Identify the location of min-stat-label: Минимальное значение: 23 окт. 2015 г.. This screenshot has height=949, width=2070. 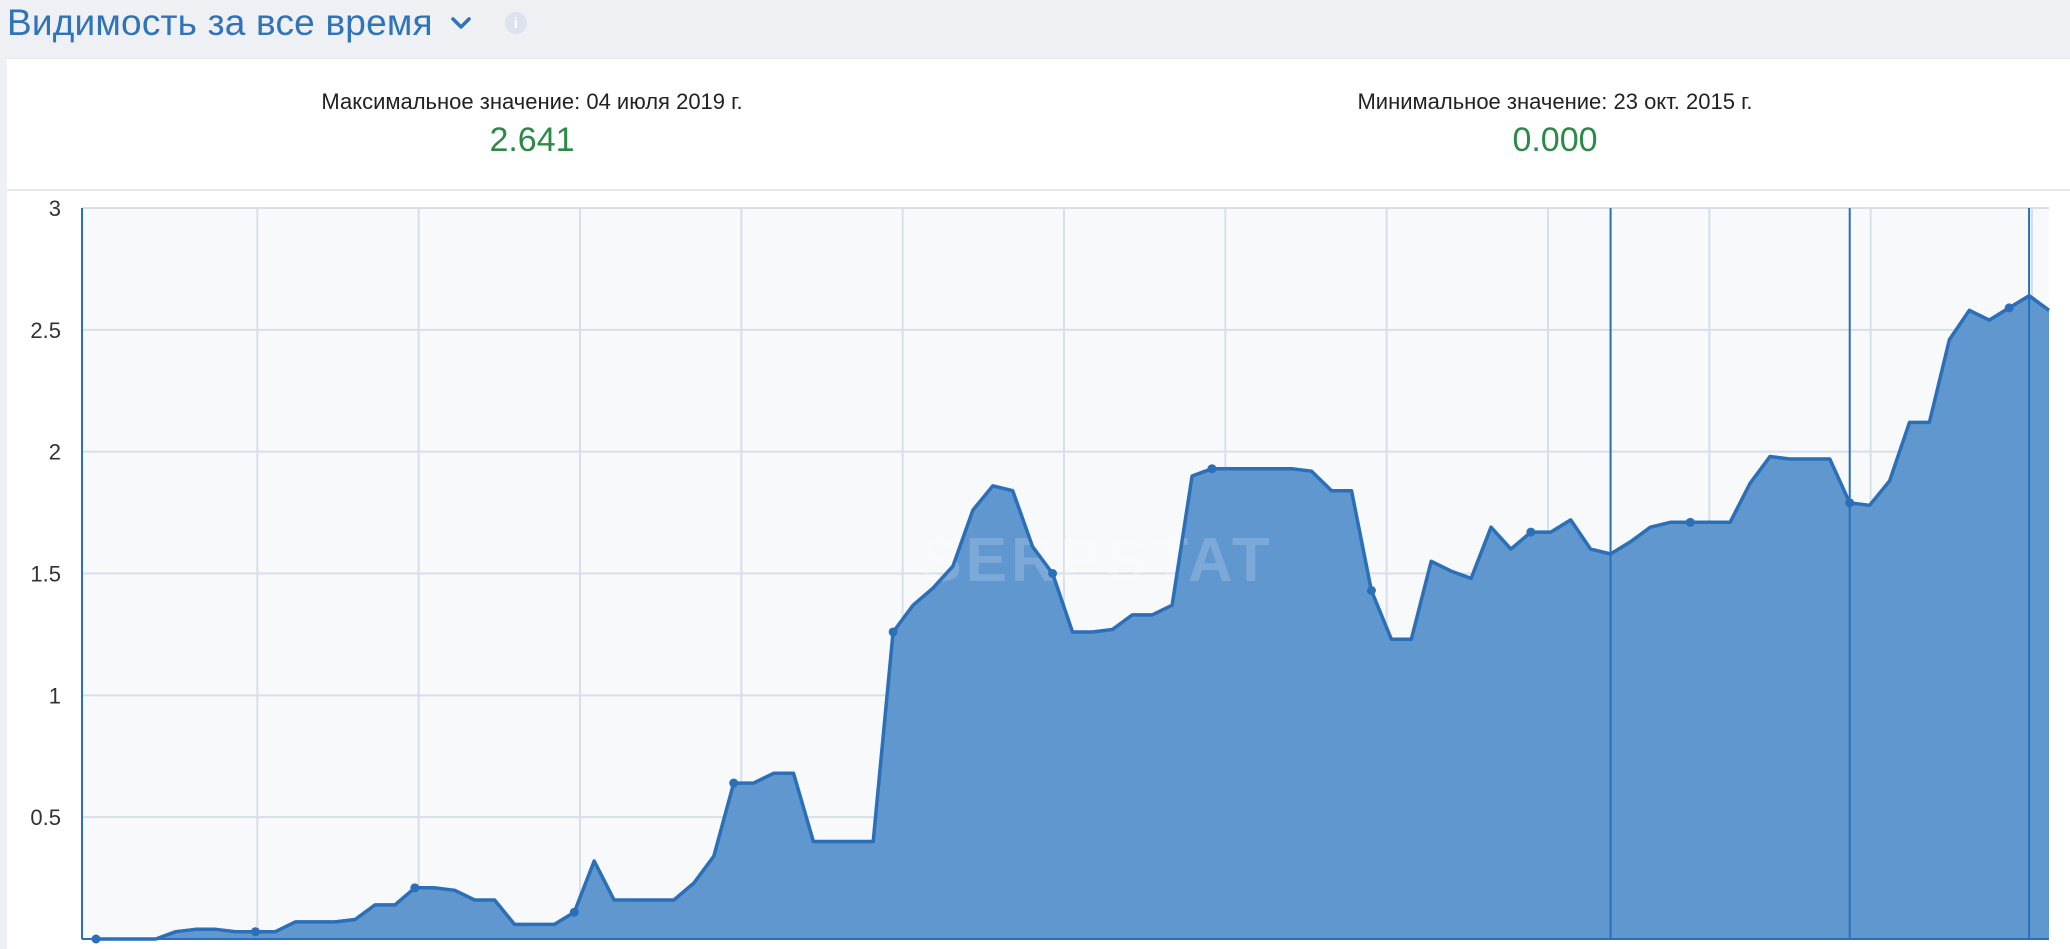
(1555, 101).